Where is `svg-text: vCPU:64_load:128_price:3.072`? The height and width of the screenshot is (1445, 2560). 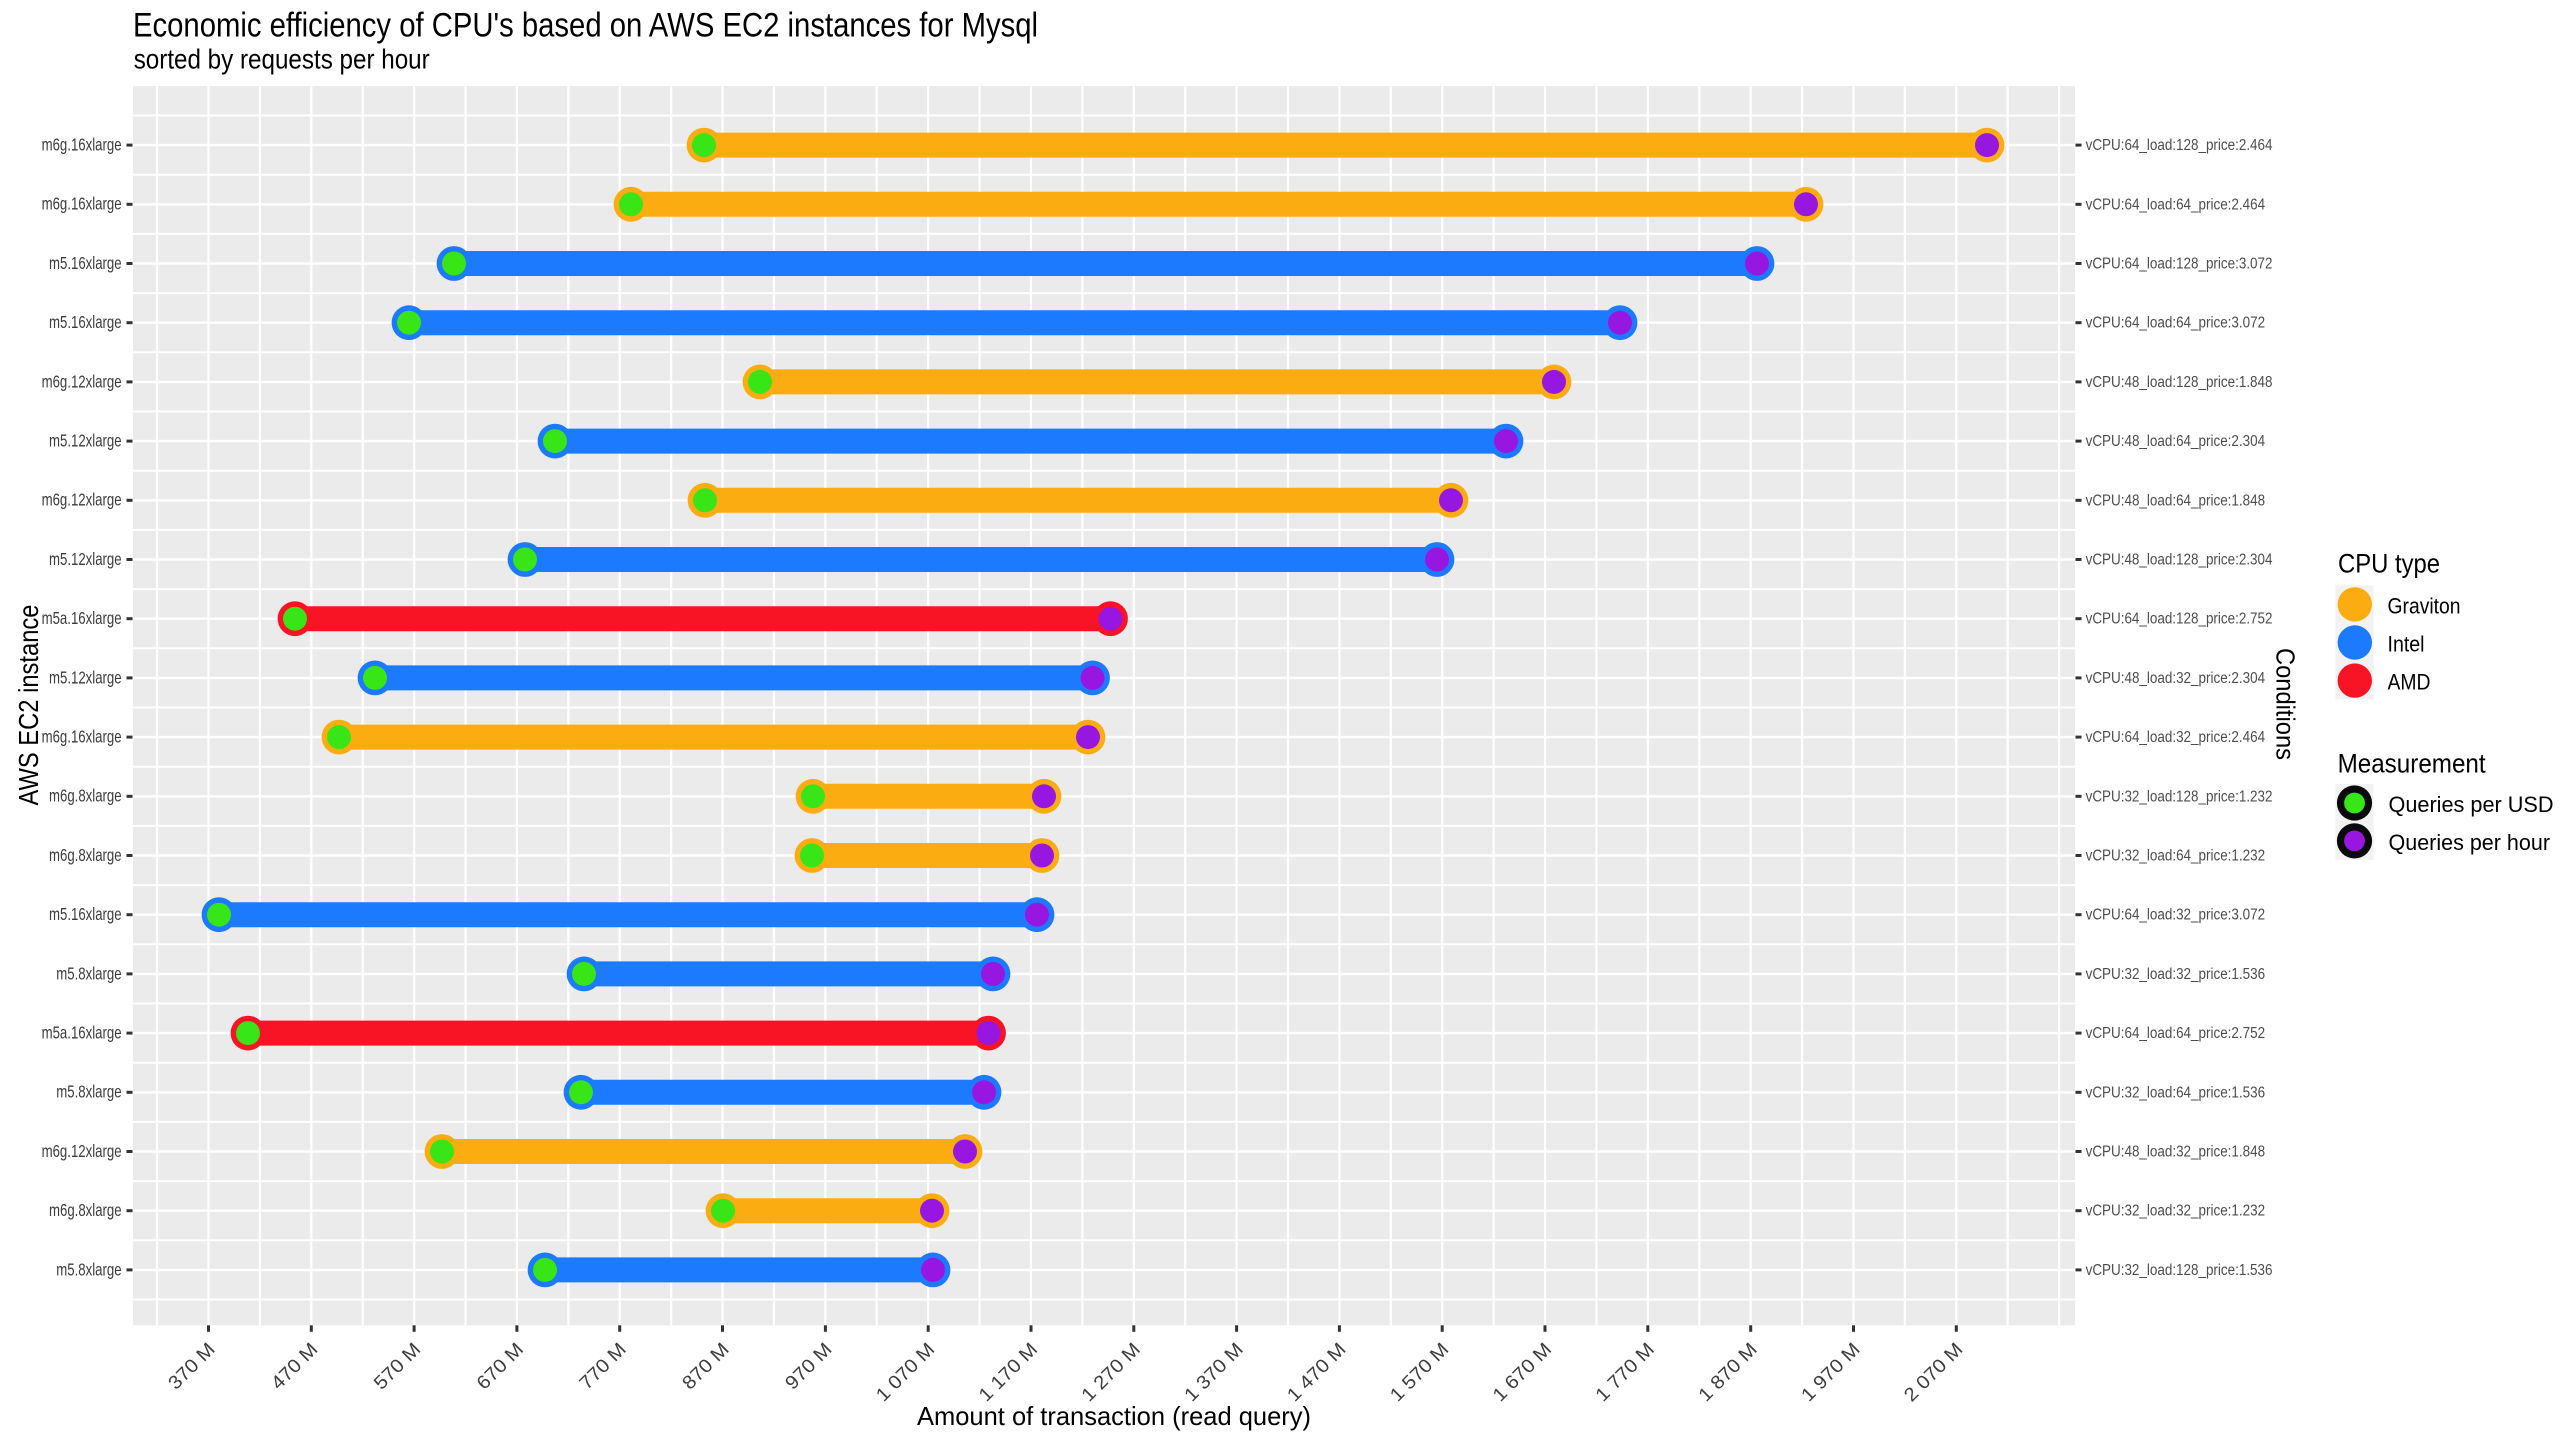
svg-text: vCPU:64_load:128_price:3.072 is located at coordinates (2179, 264).